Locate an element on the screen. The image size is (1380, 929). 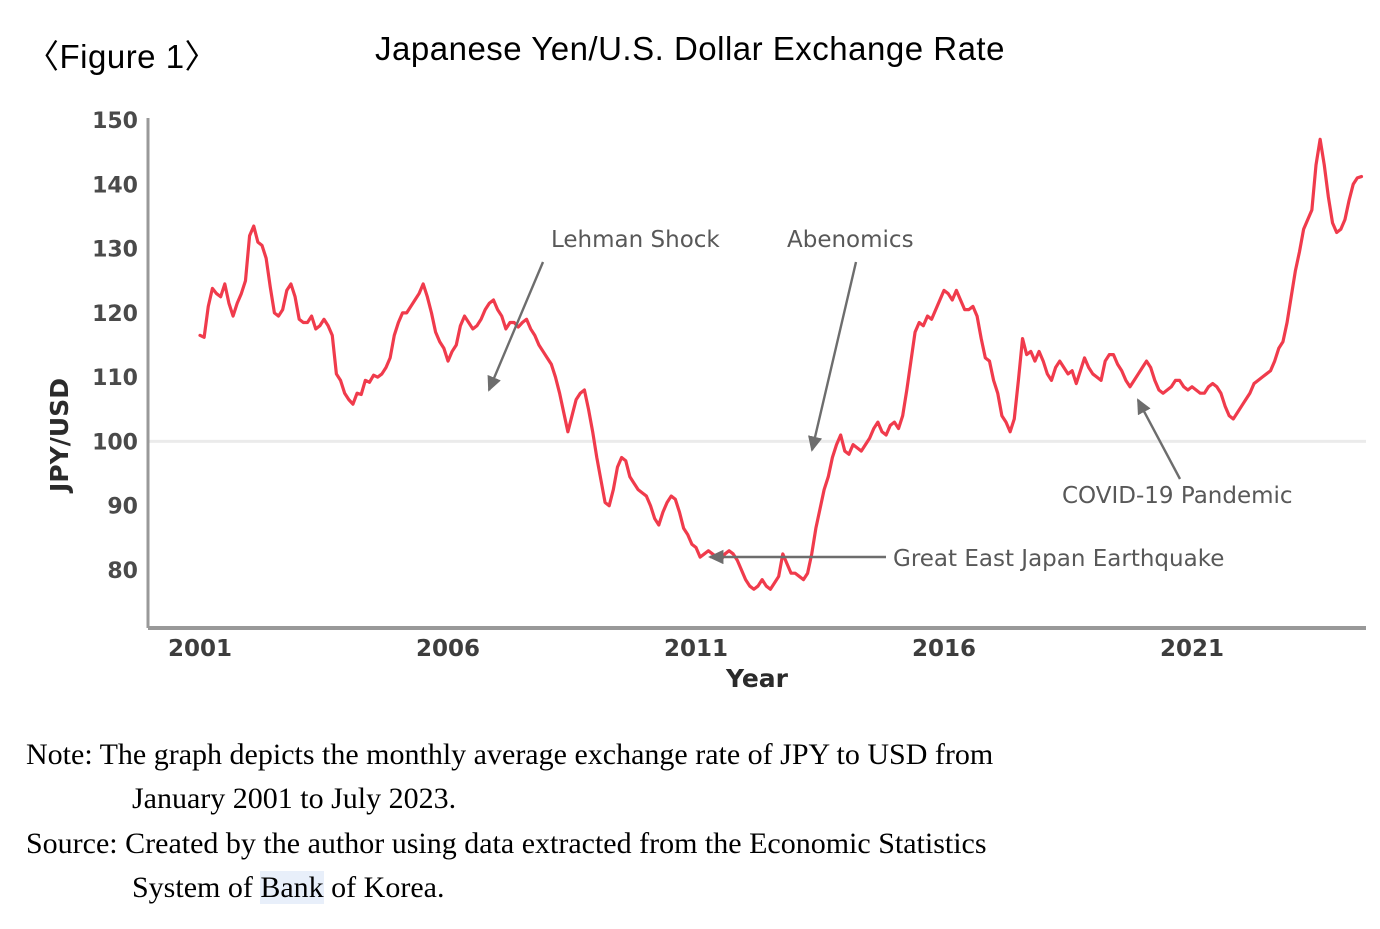
y-tick-120: 120 is located at coordinates (115, 314).